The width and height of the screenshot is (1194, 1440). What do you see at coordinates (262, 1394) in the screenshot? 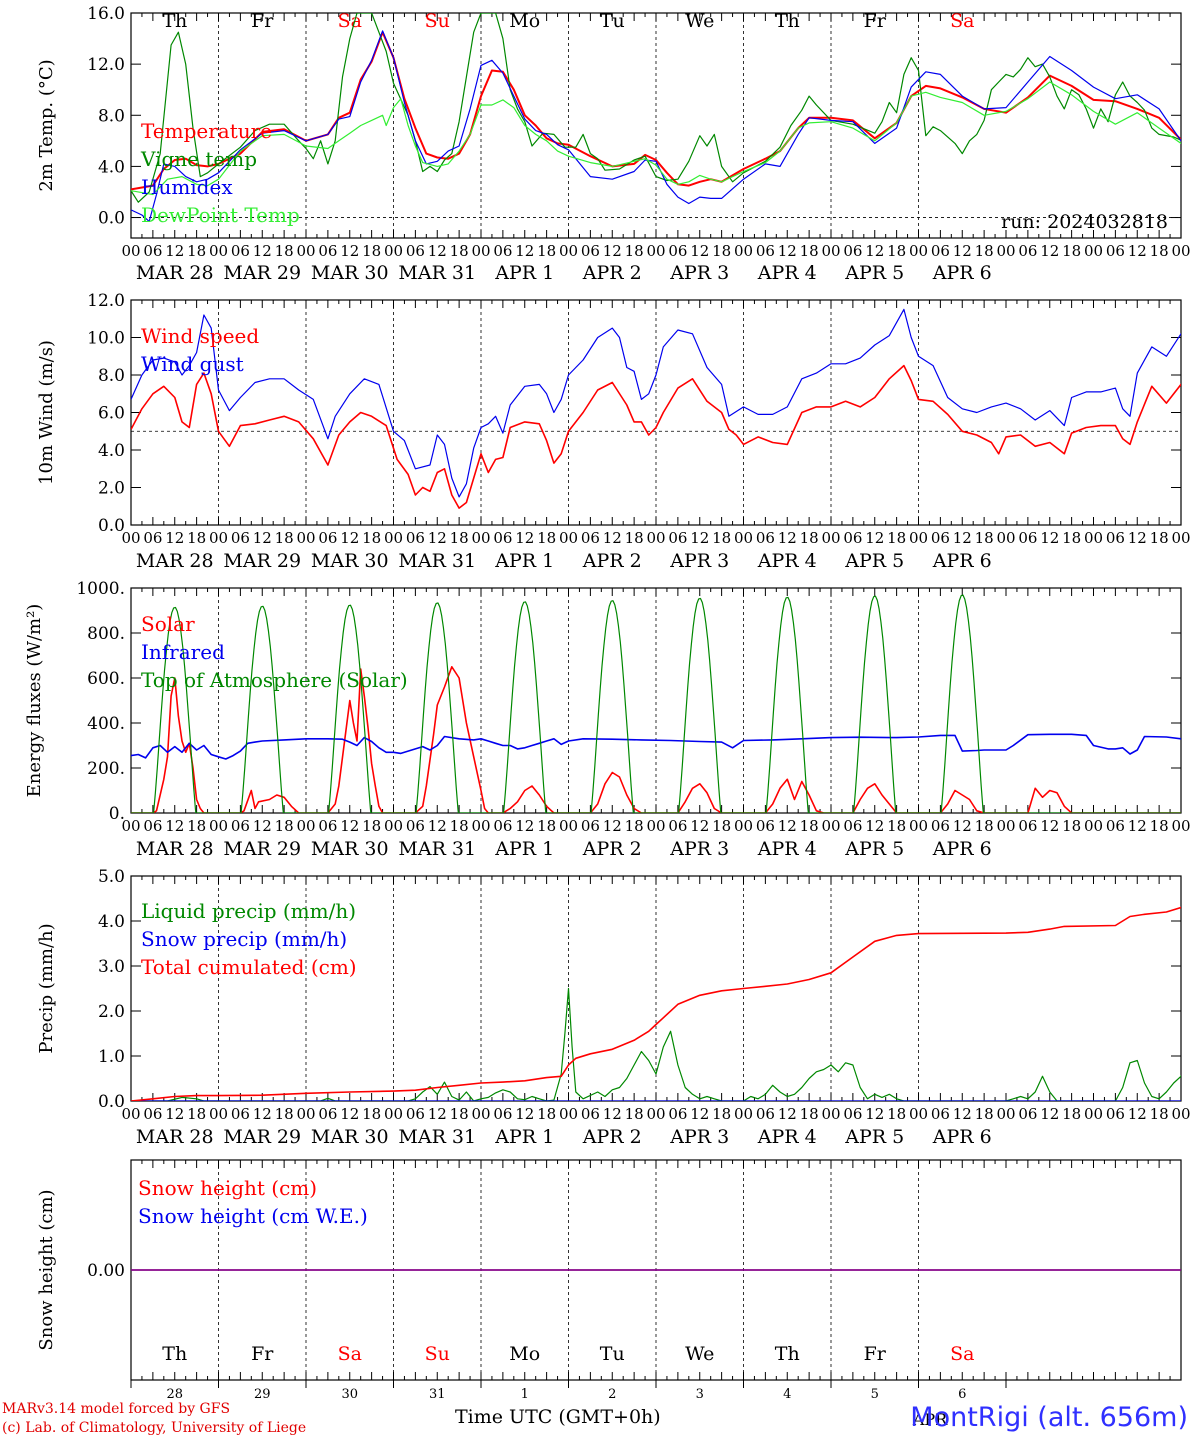
I see `day-number: 29` at bounding box center [262, 1394].